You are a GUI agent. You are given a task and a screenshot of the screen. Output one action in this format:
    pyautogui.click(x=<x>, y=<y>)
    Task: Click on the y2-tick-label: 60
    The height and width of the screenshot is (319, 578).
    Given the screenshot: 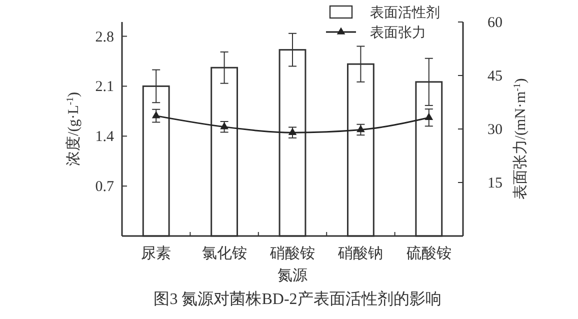 What is the action you would take?
    pyautogui.click(x=495, y=23)
    